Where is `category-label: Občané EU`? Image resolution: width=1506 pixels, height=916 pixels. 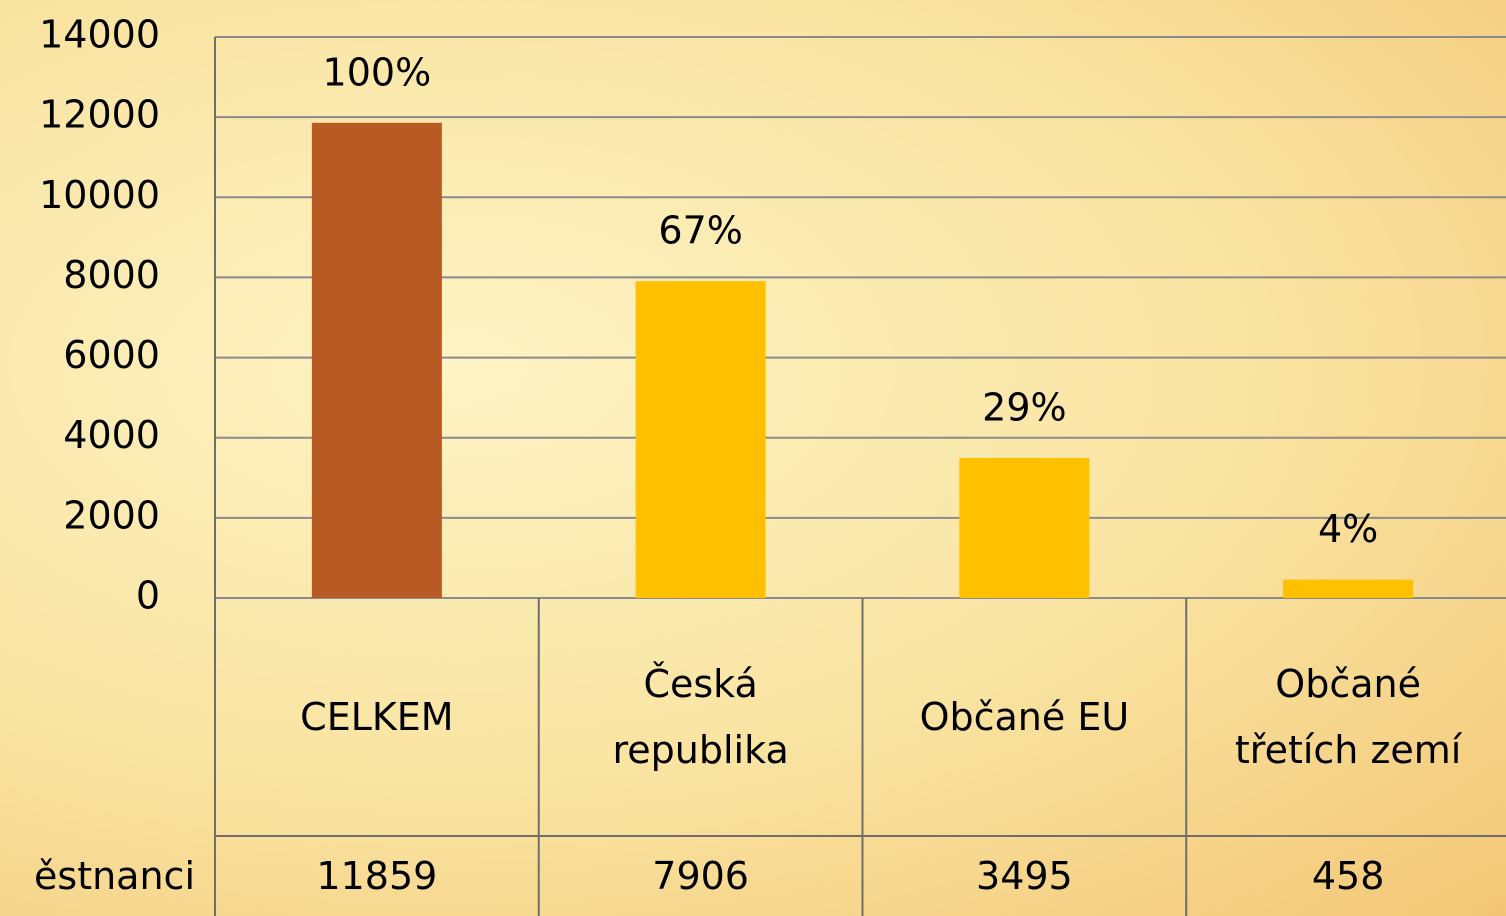 category-label: Občané EU is located at coordinates (1025, 717).